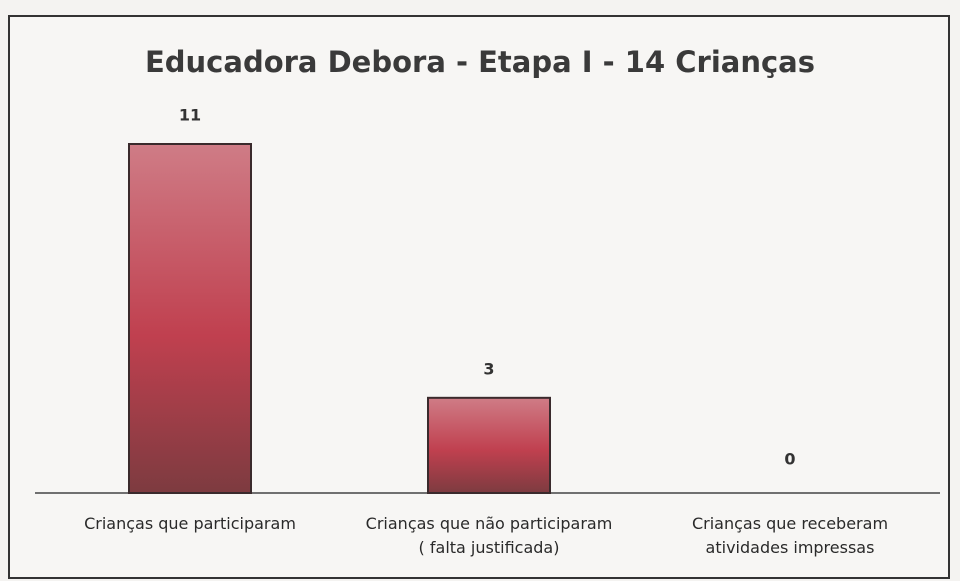  Describe the element at coordinates (789, 459) in the screenshot. I see `data-label: 0` at that location.